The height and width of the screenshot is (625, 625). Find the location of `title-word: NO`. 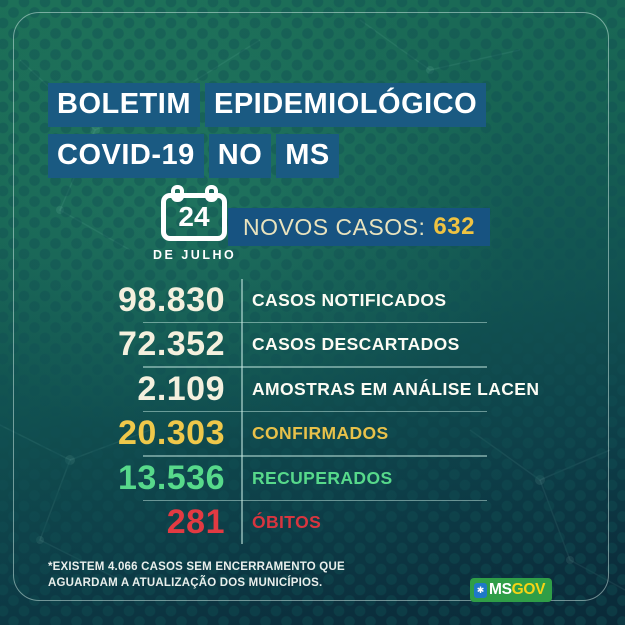

title-word: NO is located at coordinates (240, 156).